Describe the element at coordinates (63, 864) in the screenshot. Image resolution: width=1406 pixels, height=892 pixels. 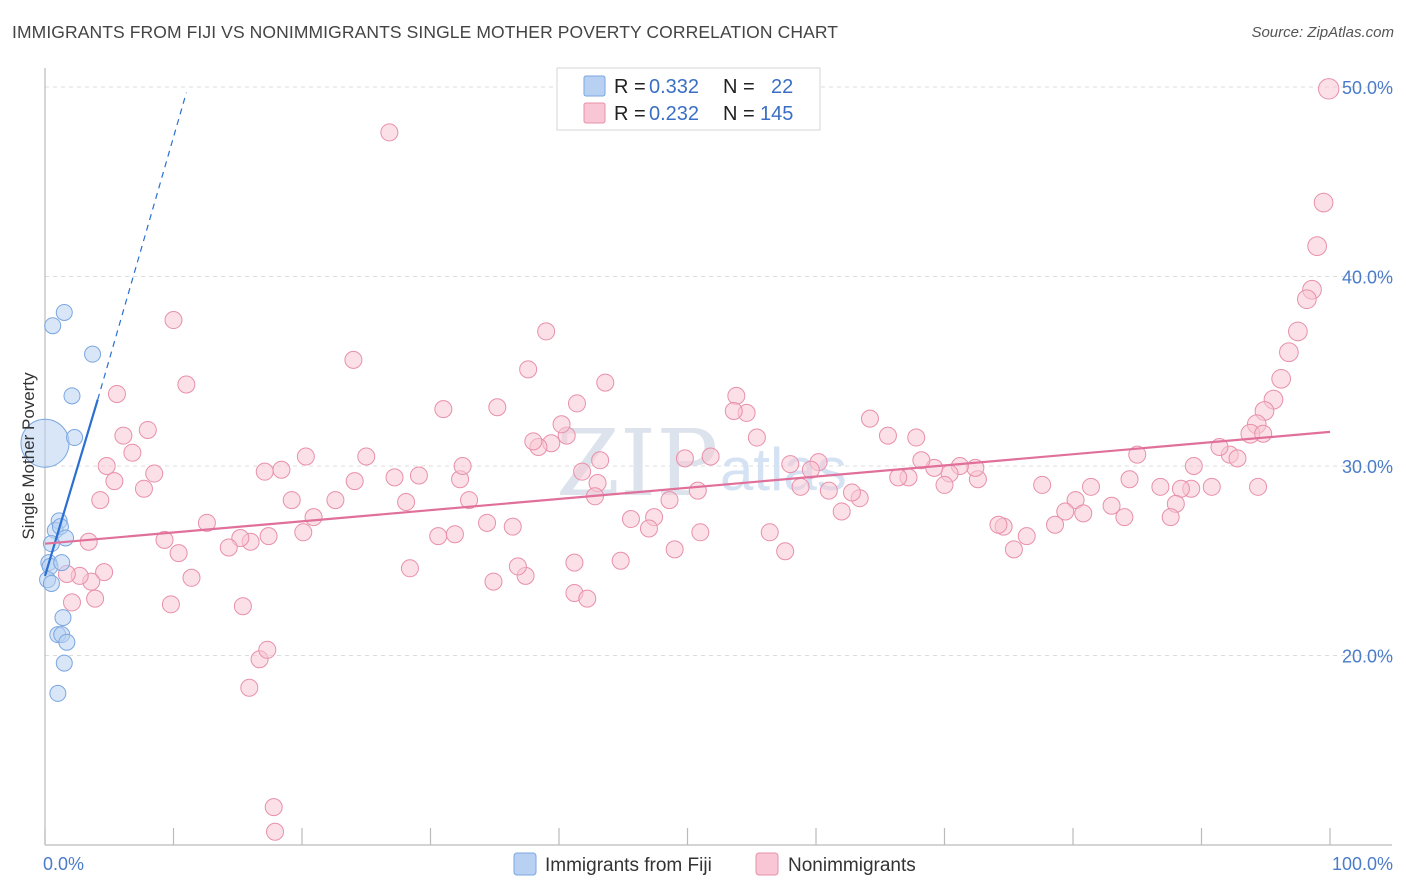
I see `x-tick-label: 0.0%` at that location.